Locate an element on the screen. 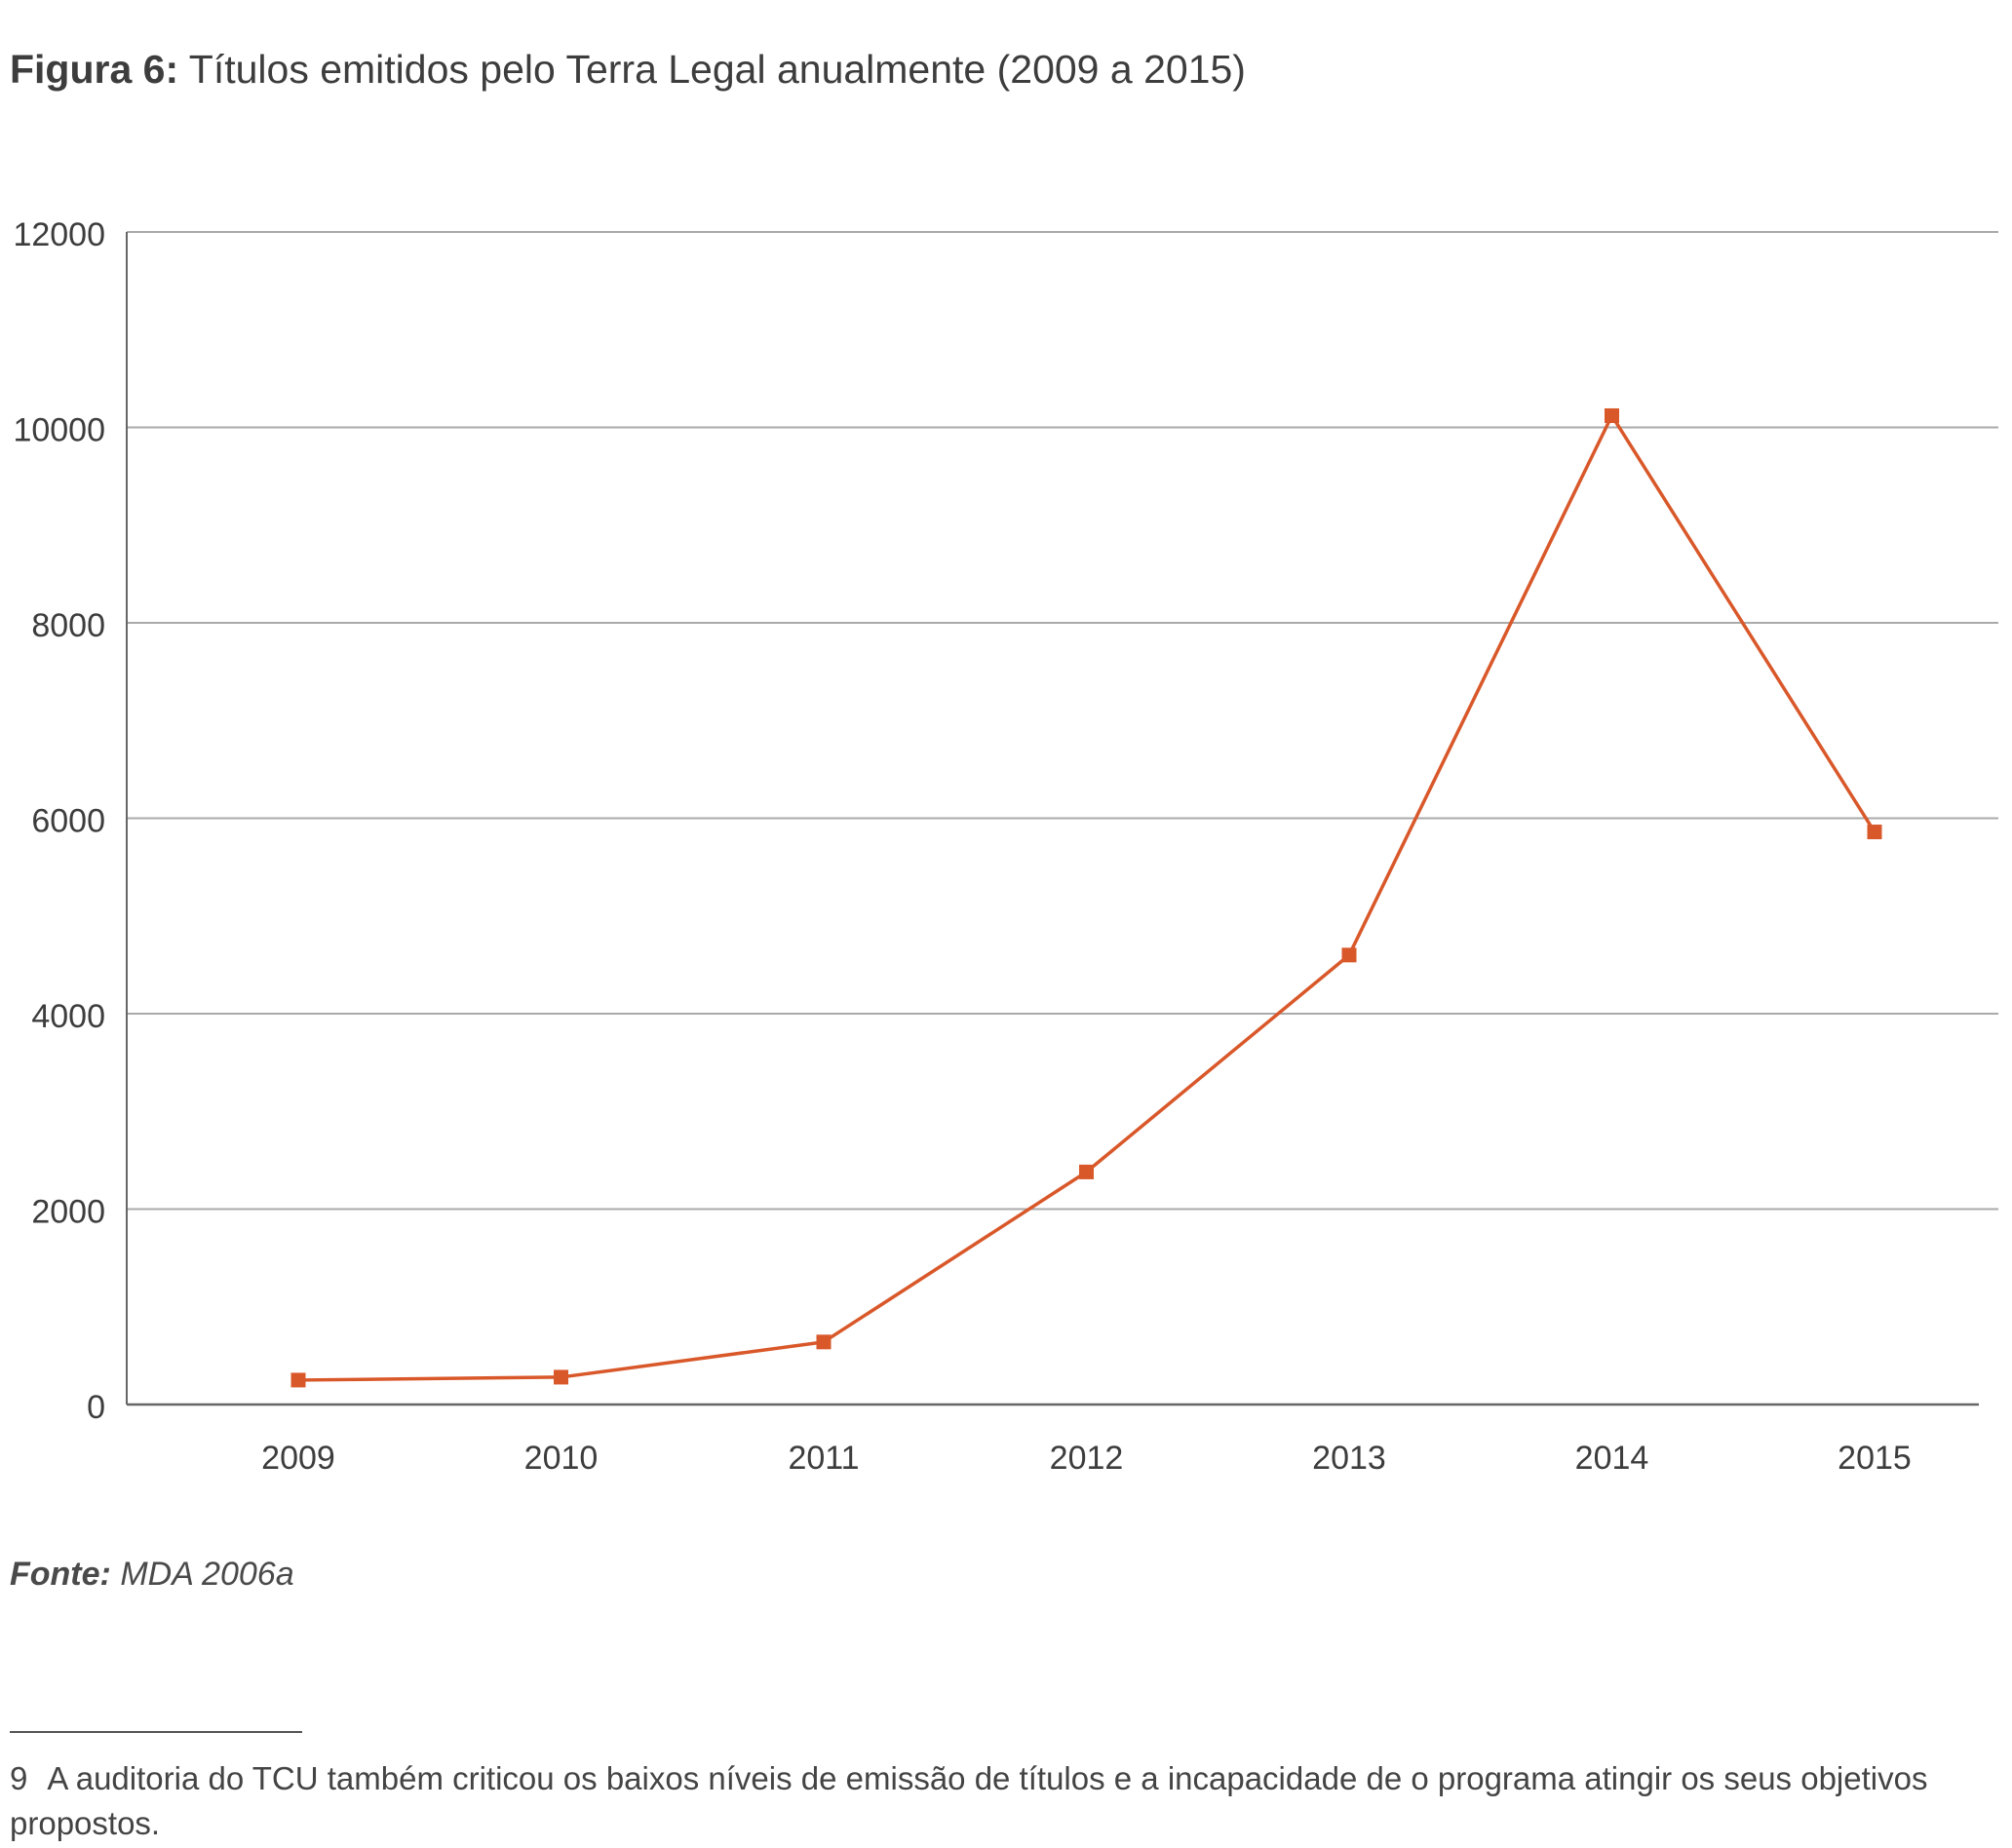 Image resolution: width=2012 pixels, height=1848 pixels. x-tick-label-2011: 2011 is located at coordinates (823, 1458).